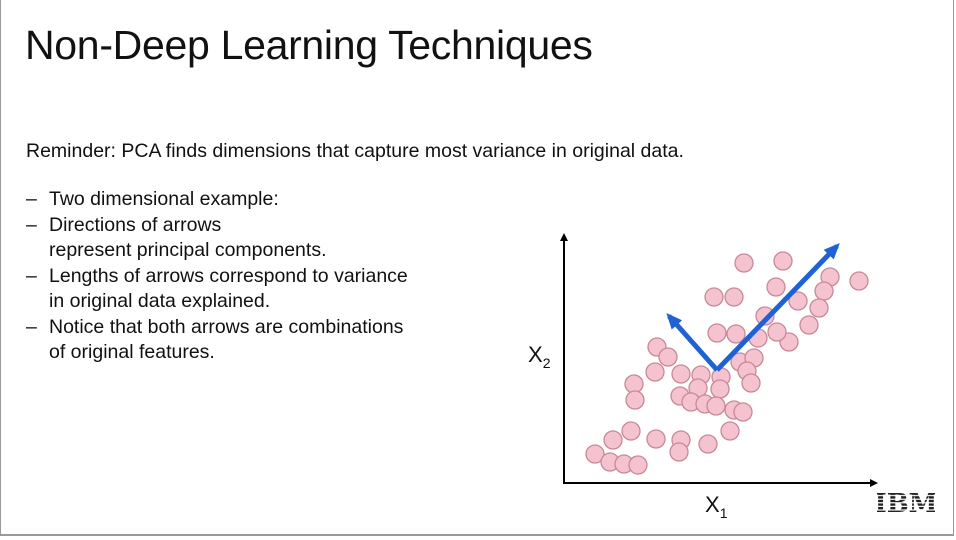  I want to click on y-axis-label: X2, so click(539, 356).